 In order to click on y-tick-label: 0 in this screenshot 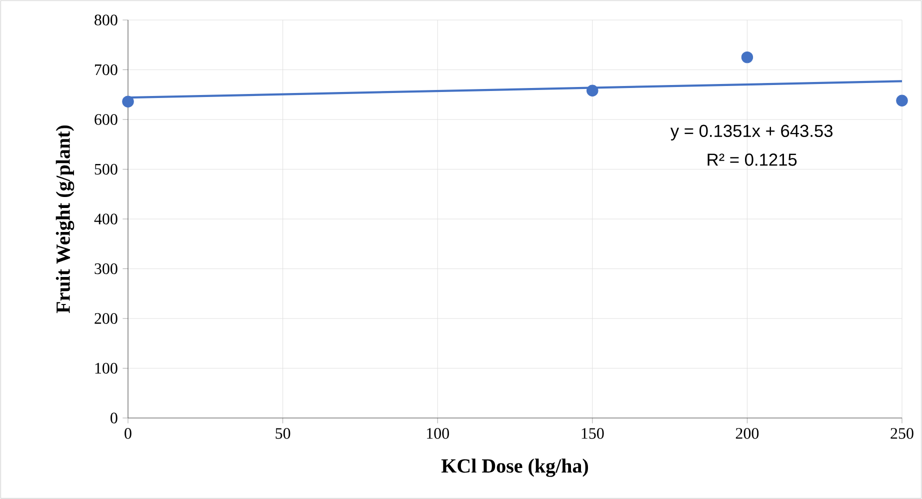, I will do `click(114, 418)`.